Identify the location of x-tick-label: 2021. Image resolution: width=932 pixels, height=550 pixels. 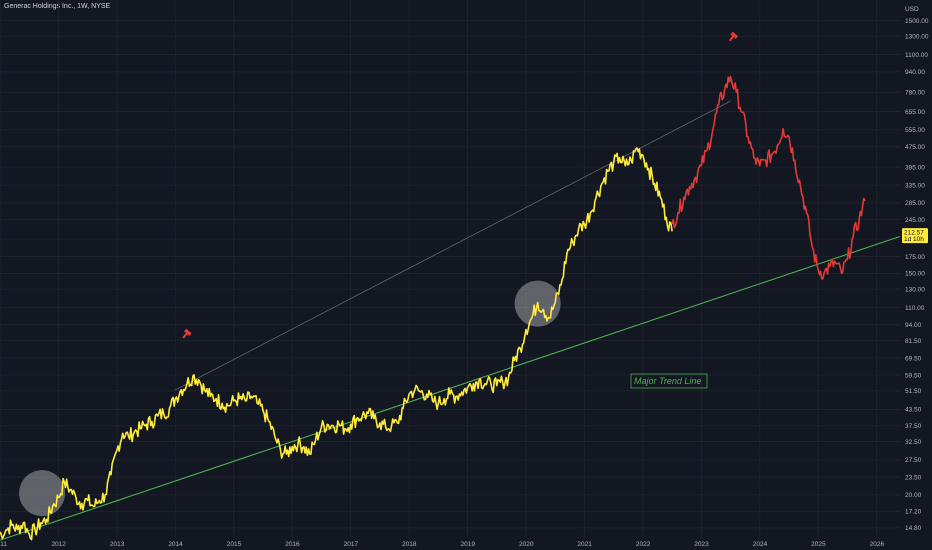
(584, 544).